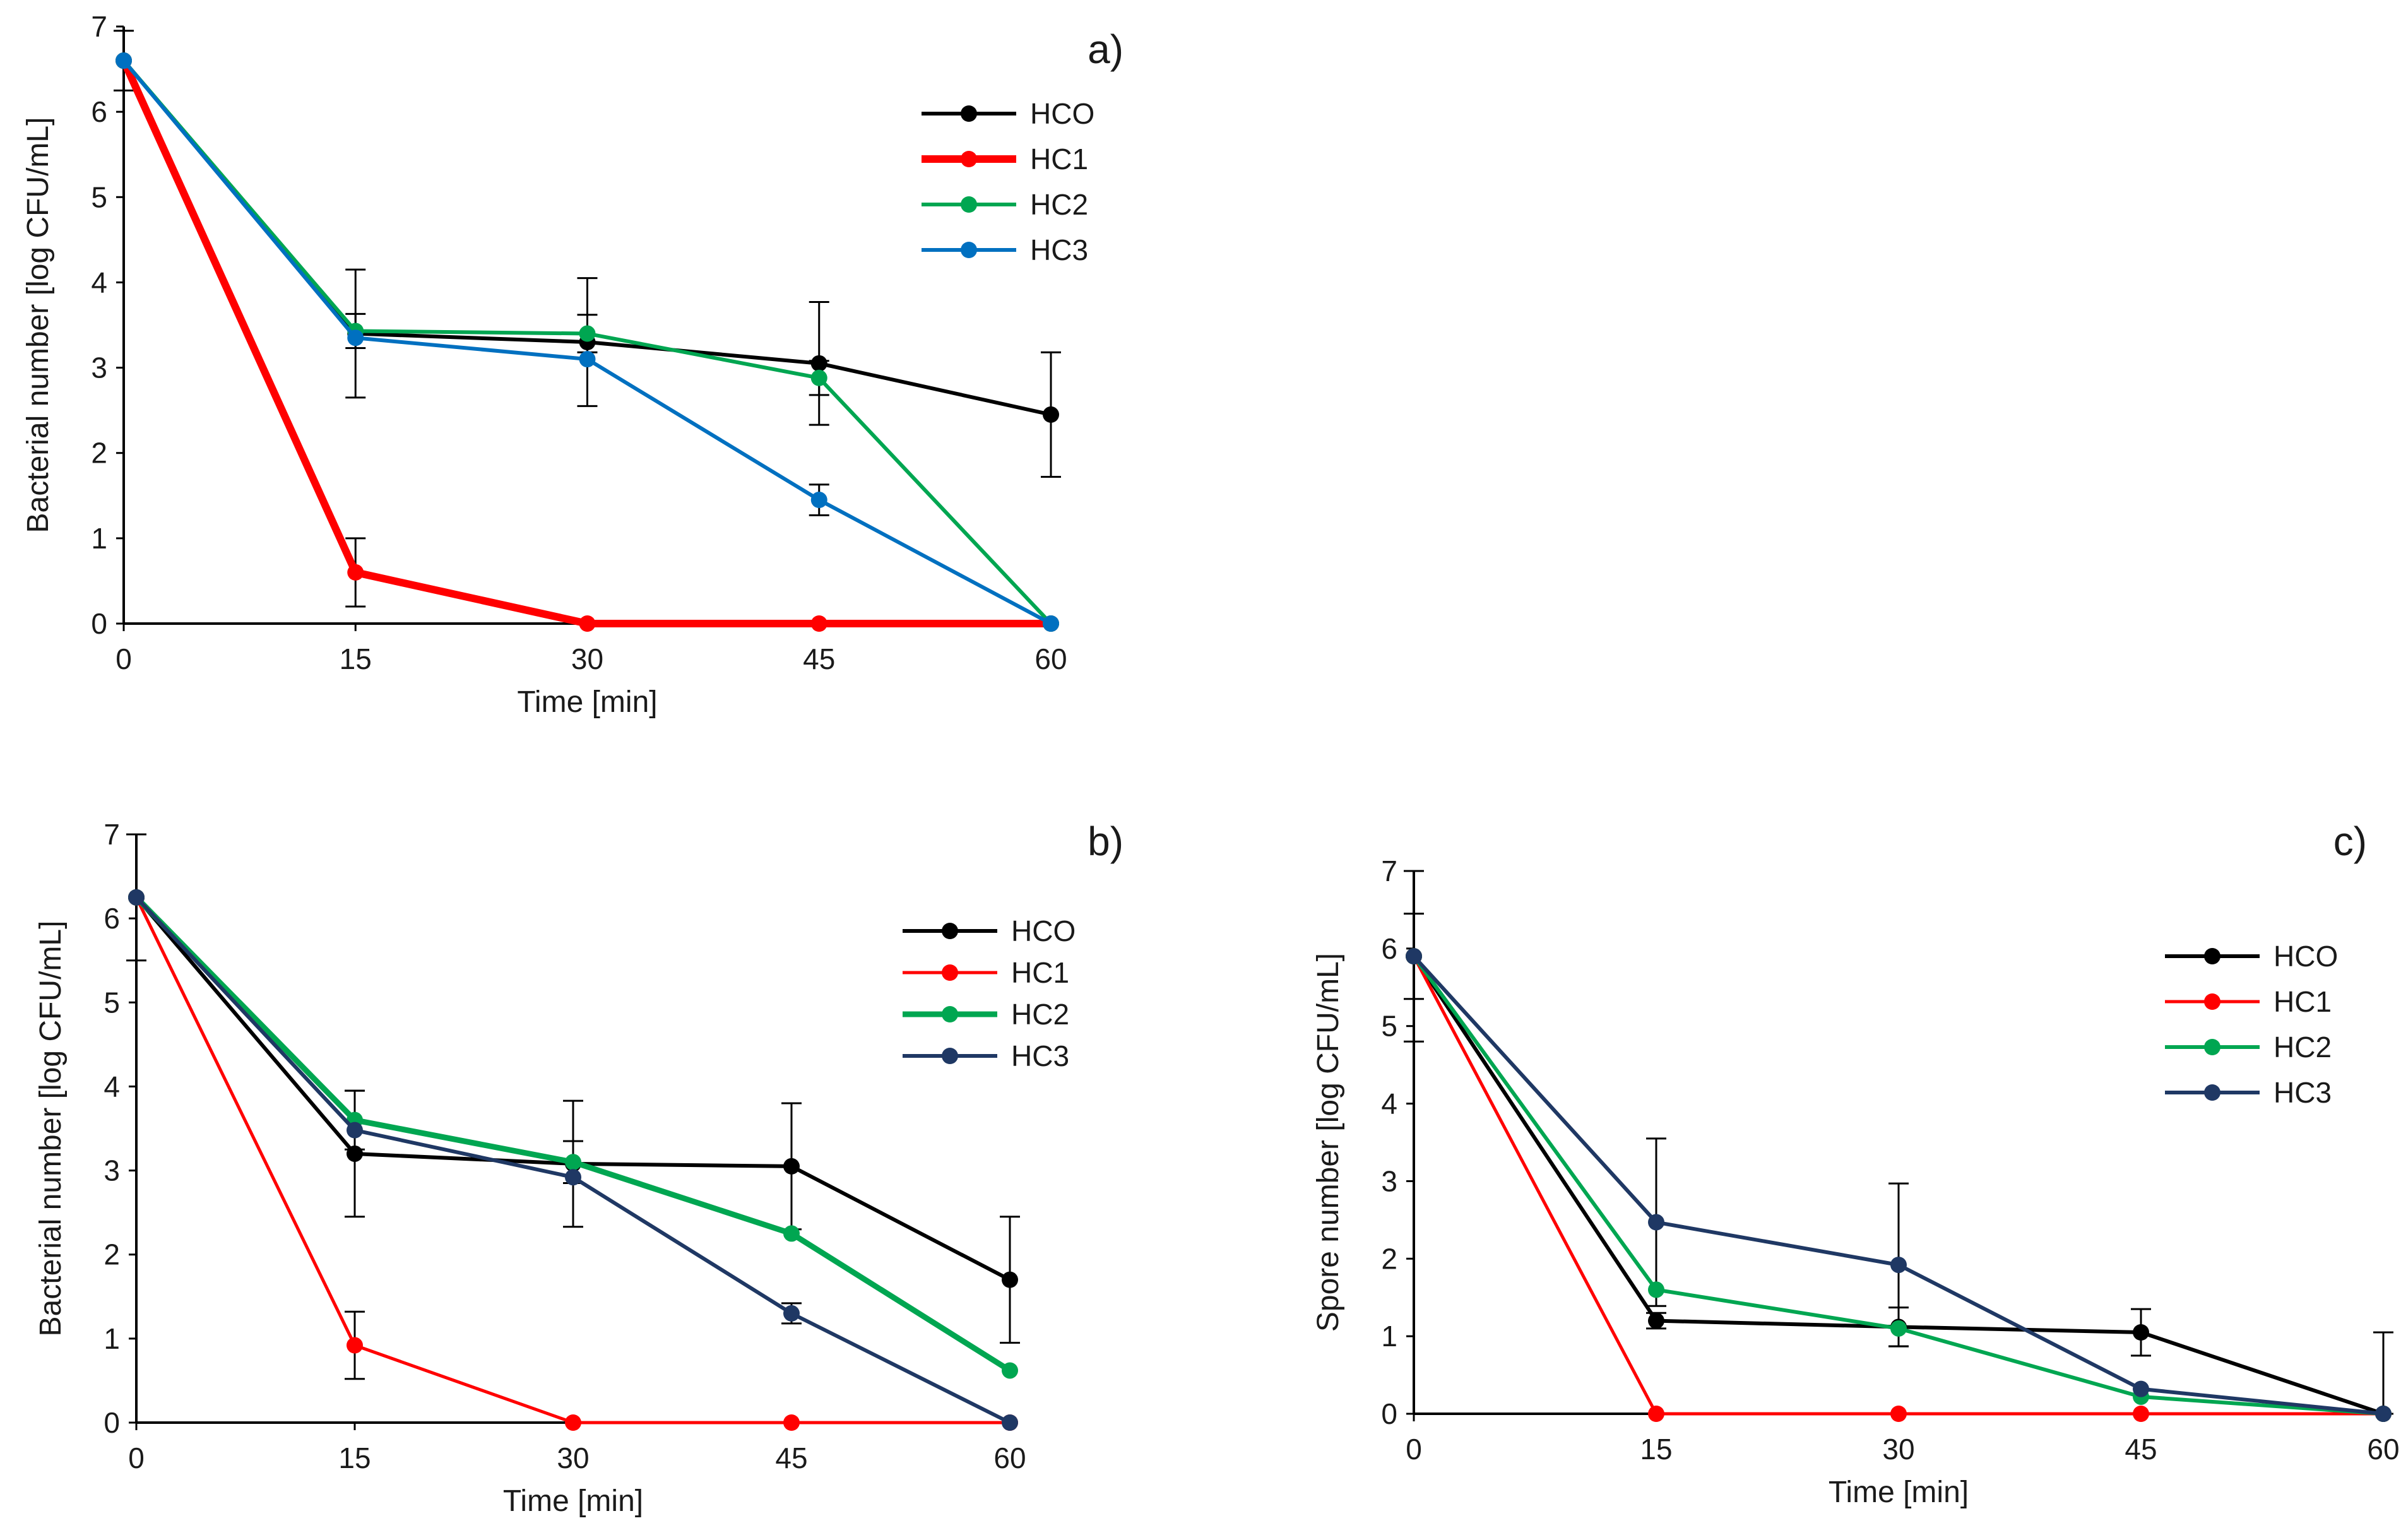  I want to click on y-axis-title: Spore number [log CFU/mL], so click(1328, 1142).